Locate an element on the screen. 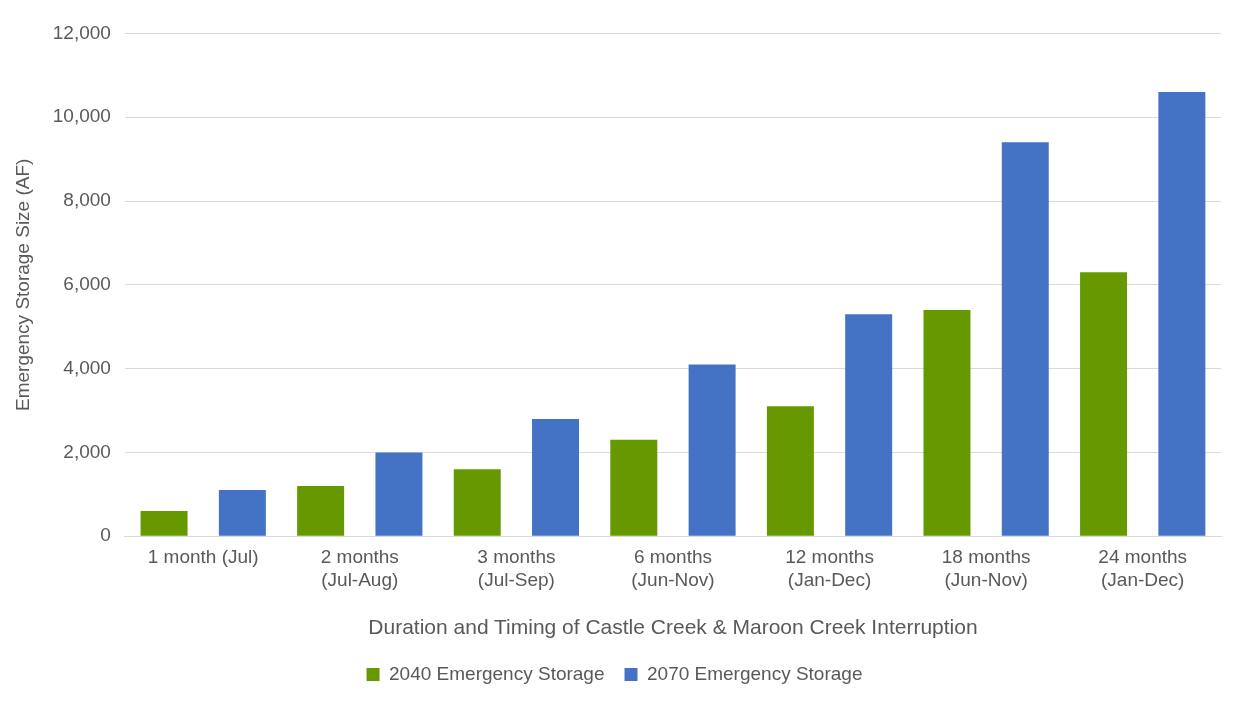 This screenshot has width=1239, height=702. y-tick-label: 10,000 is located at coordinates (81, 116).